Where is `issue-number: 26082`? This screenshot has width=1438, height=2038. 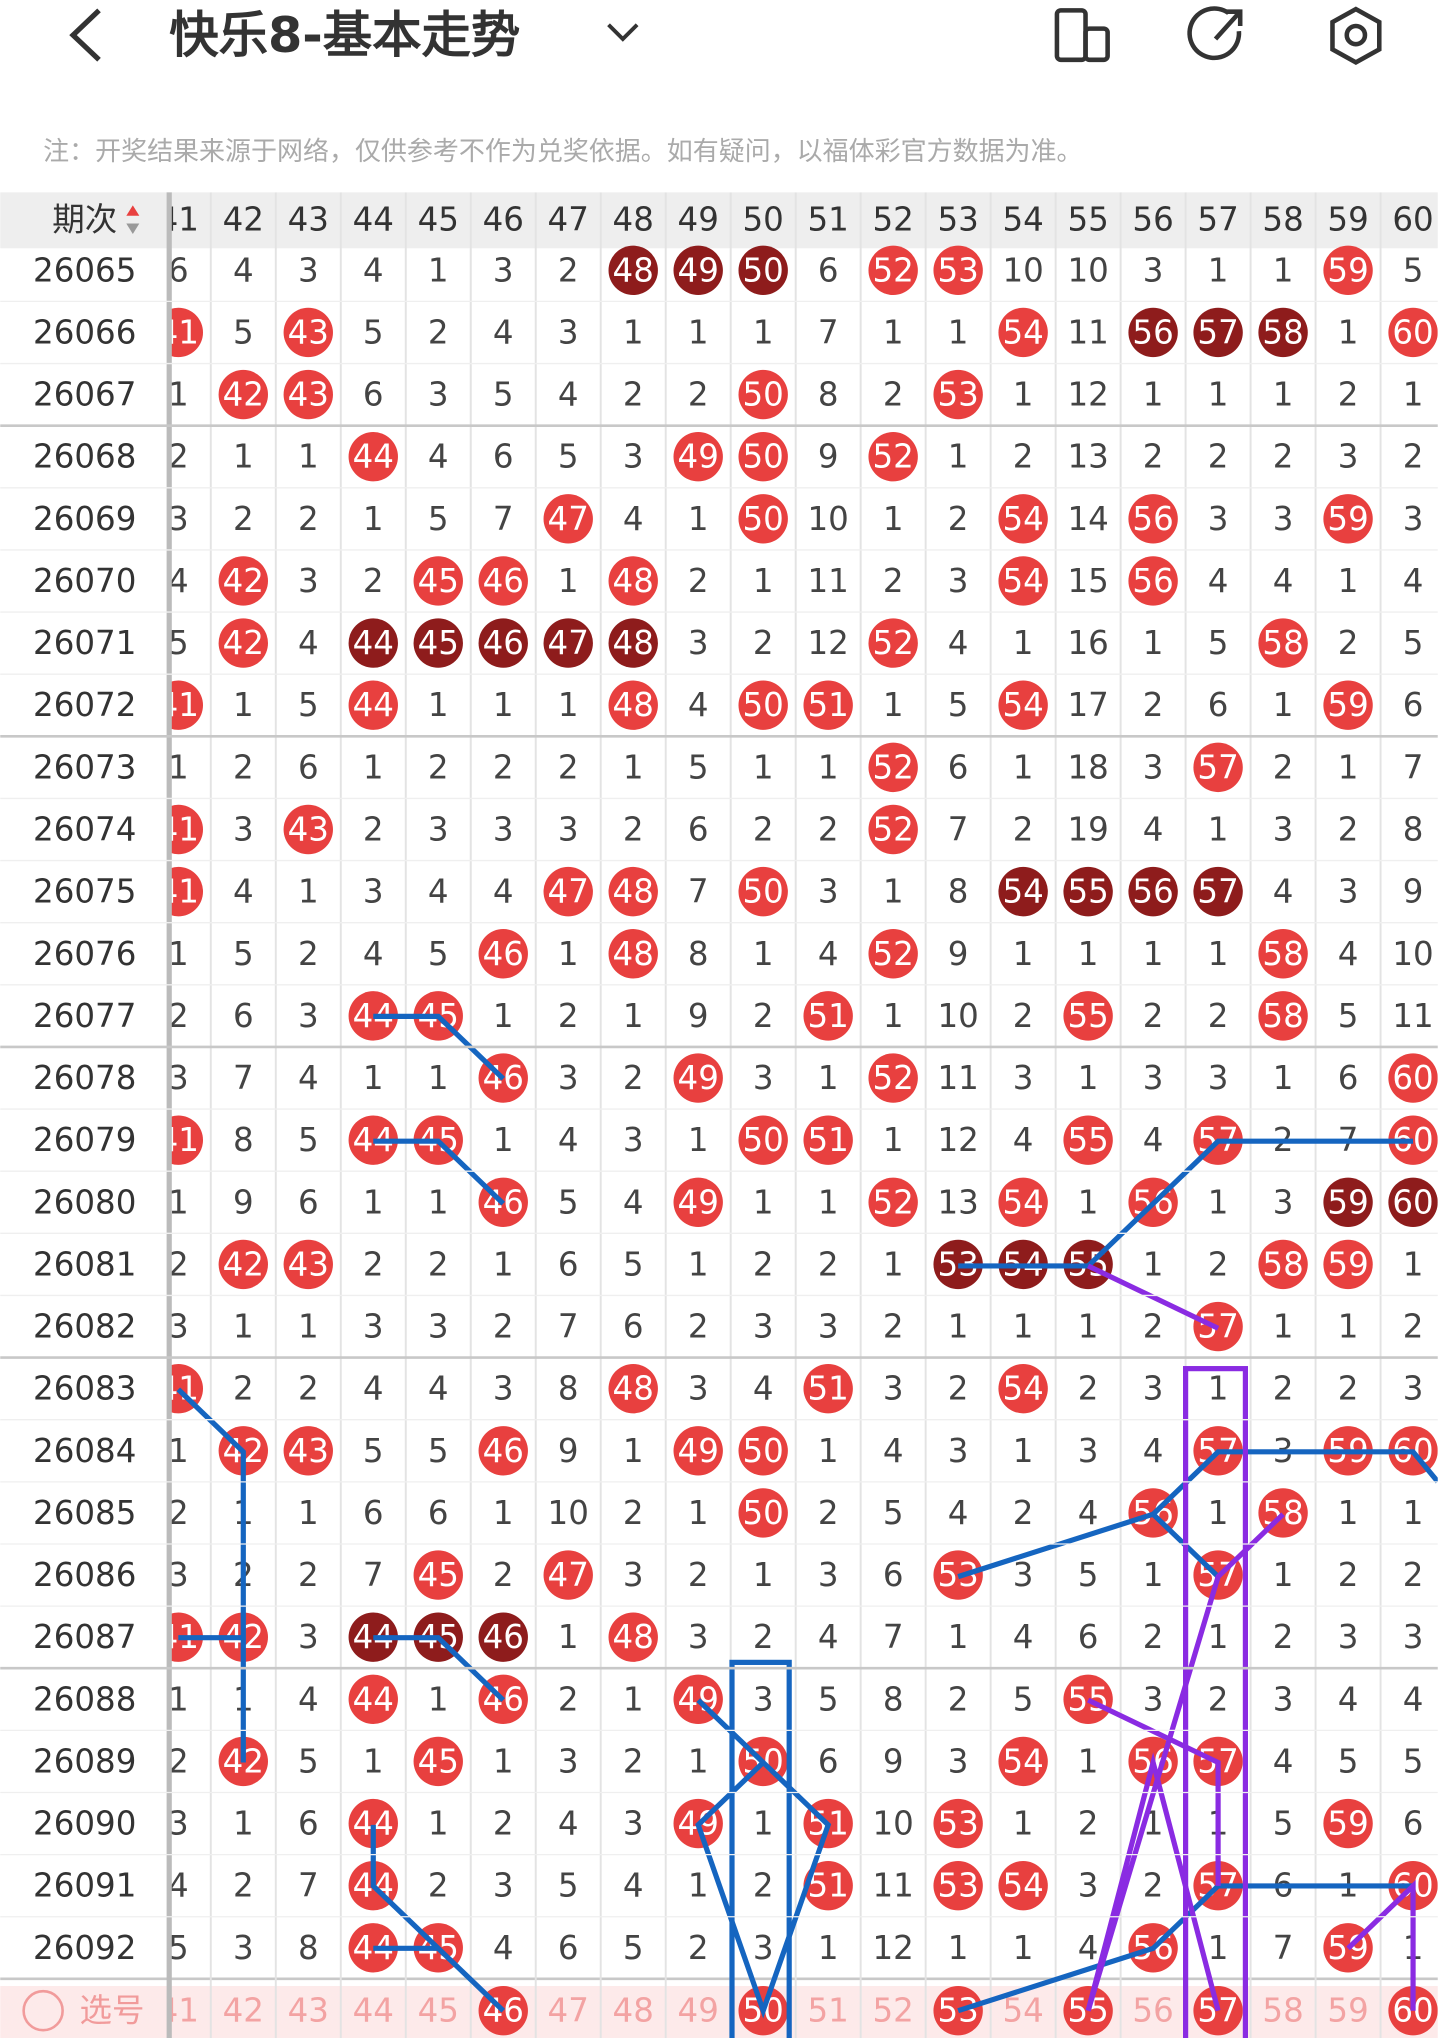 issue-number: 26082 is located at coordinates (84, 1327).